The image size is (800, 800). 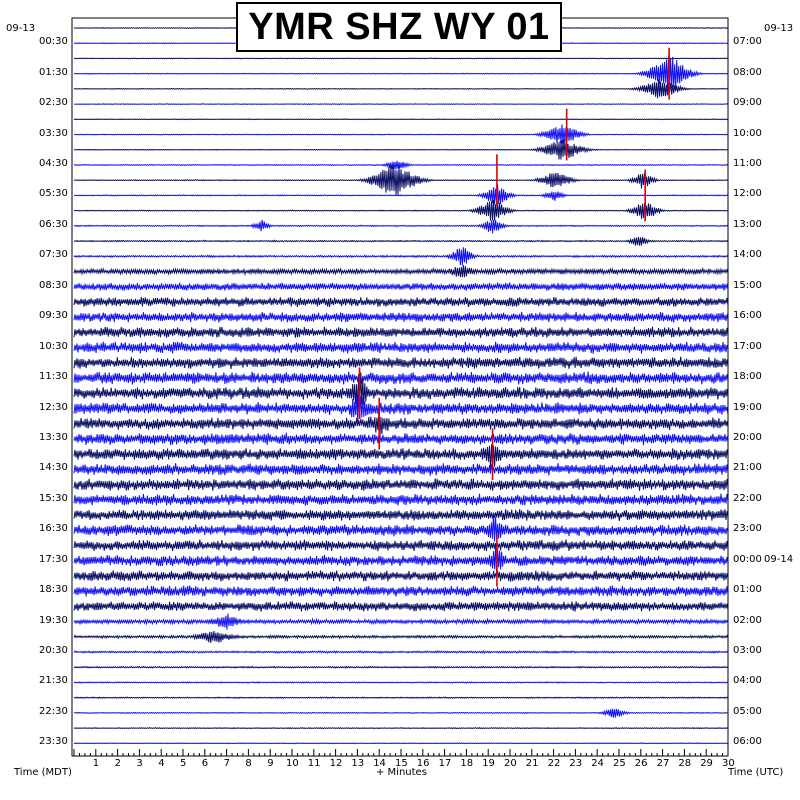 What do you see at coordinates (532, 763) in the screenshot?
I see `x-tick-label: 21` at bounding box center [532, 763].